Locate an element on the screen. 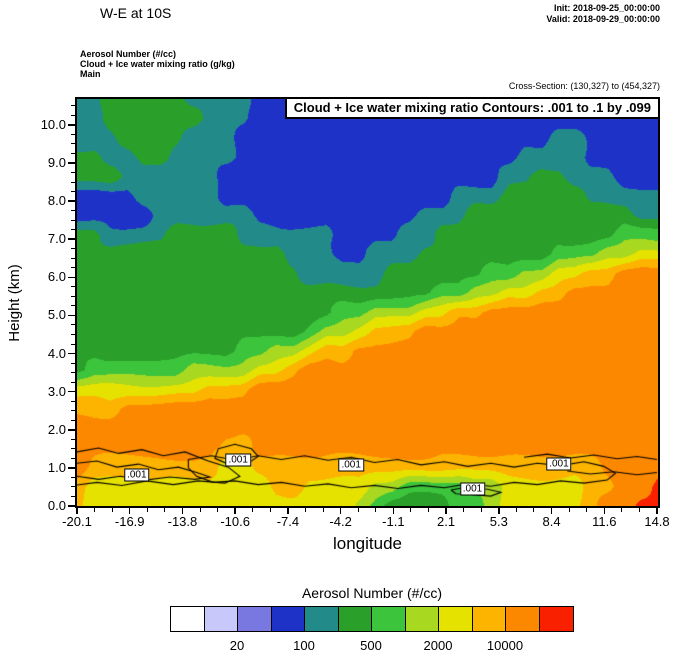  valid-time-label: Valid: 2018-09-29_00:00:00 is located at coordinates (603, 19).